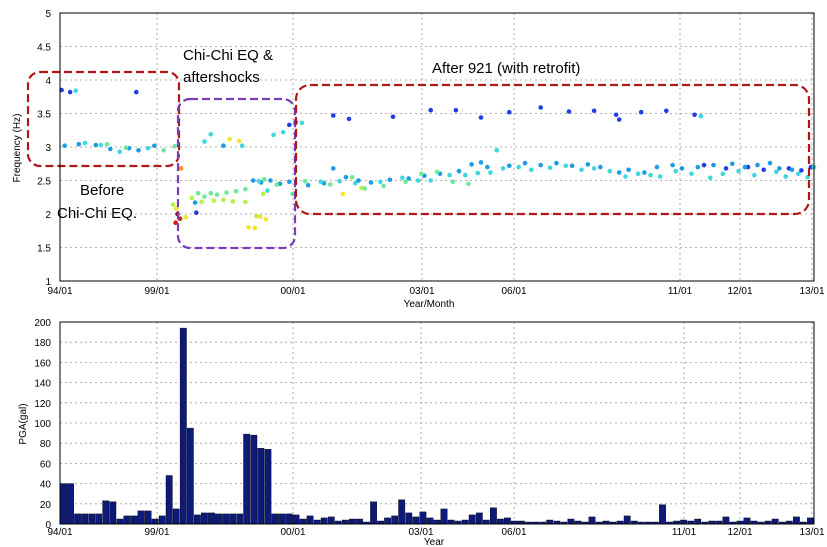  Describe the element at coordinates (46, 505) in the screenshot. I see `y-tick-label: 20` at that location.